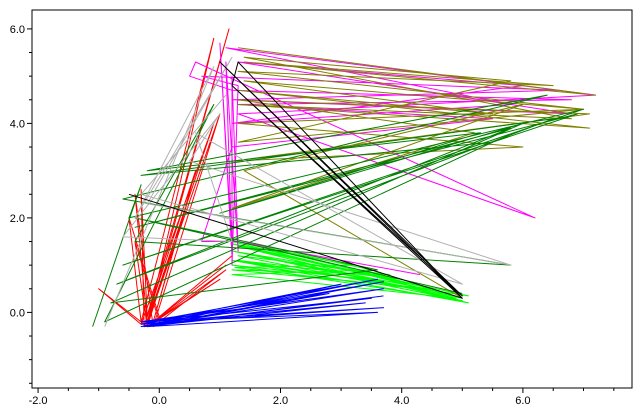  What do you see at coordinates (17, 30) in the screenshot?
I see `y-tick-label: 6.0` at bounding box center [17, 30].